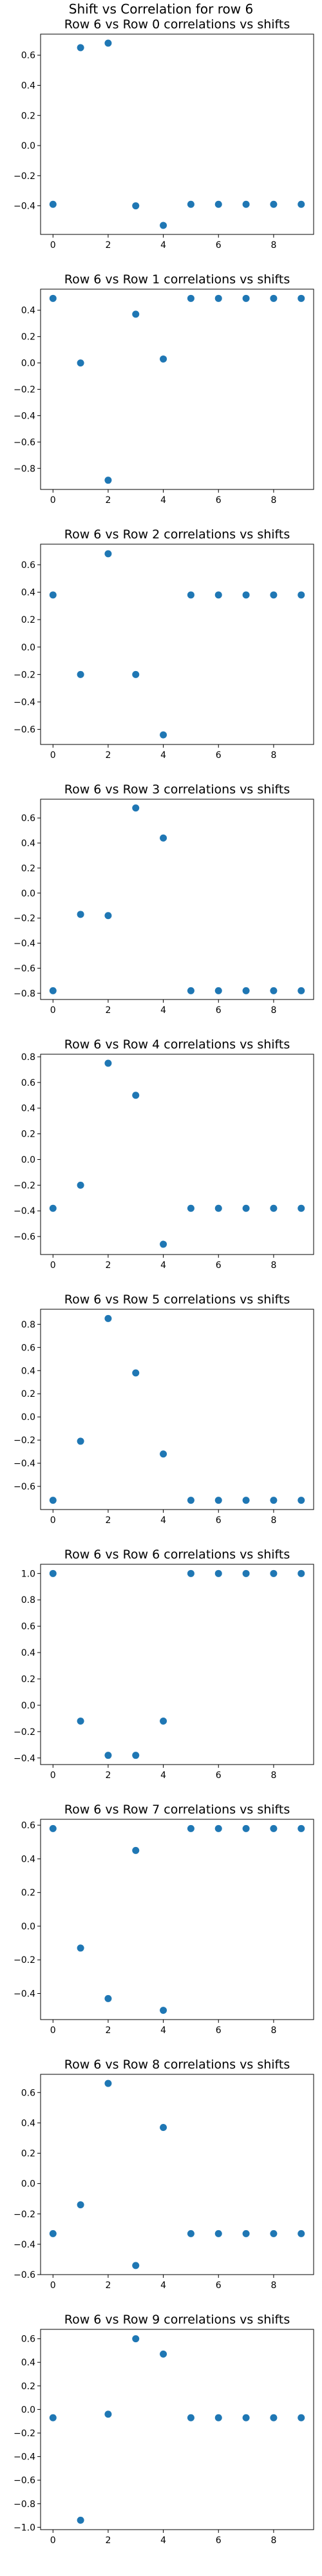 The image size is (322, 2576). What do you see at coordinates (28, 1325) in the screenshot?
I see `y-tick-label: 0.8` at bounding box center [28, 1325].